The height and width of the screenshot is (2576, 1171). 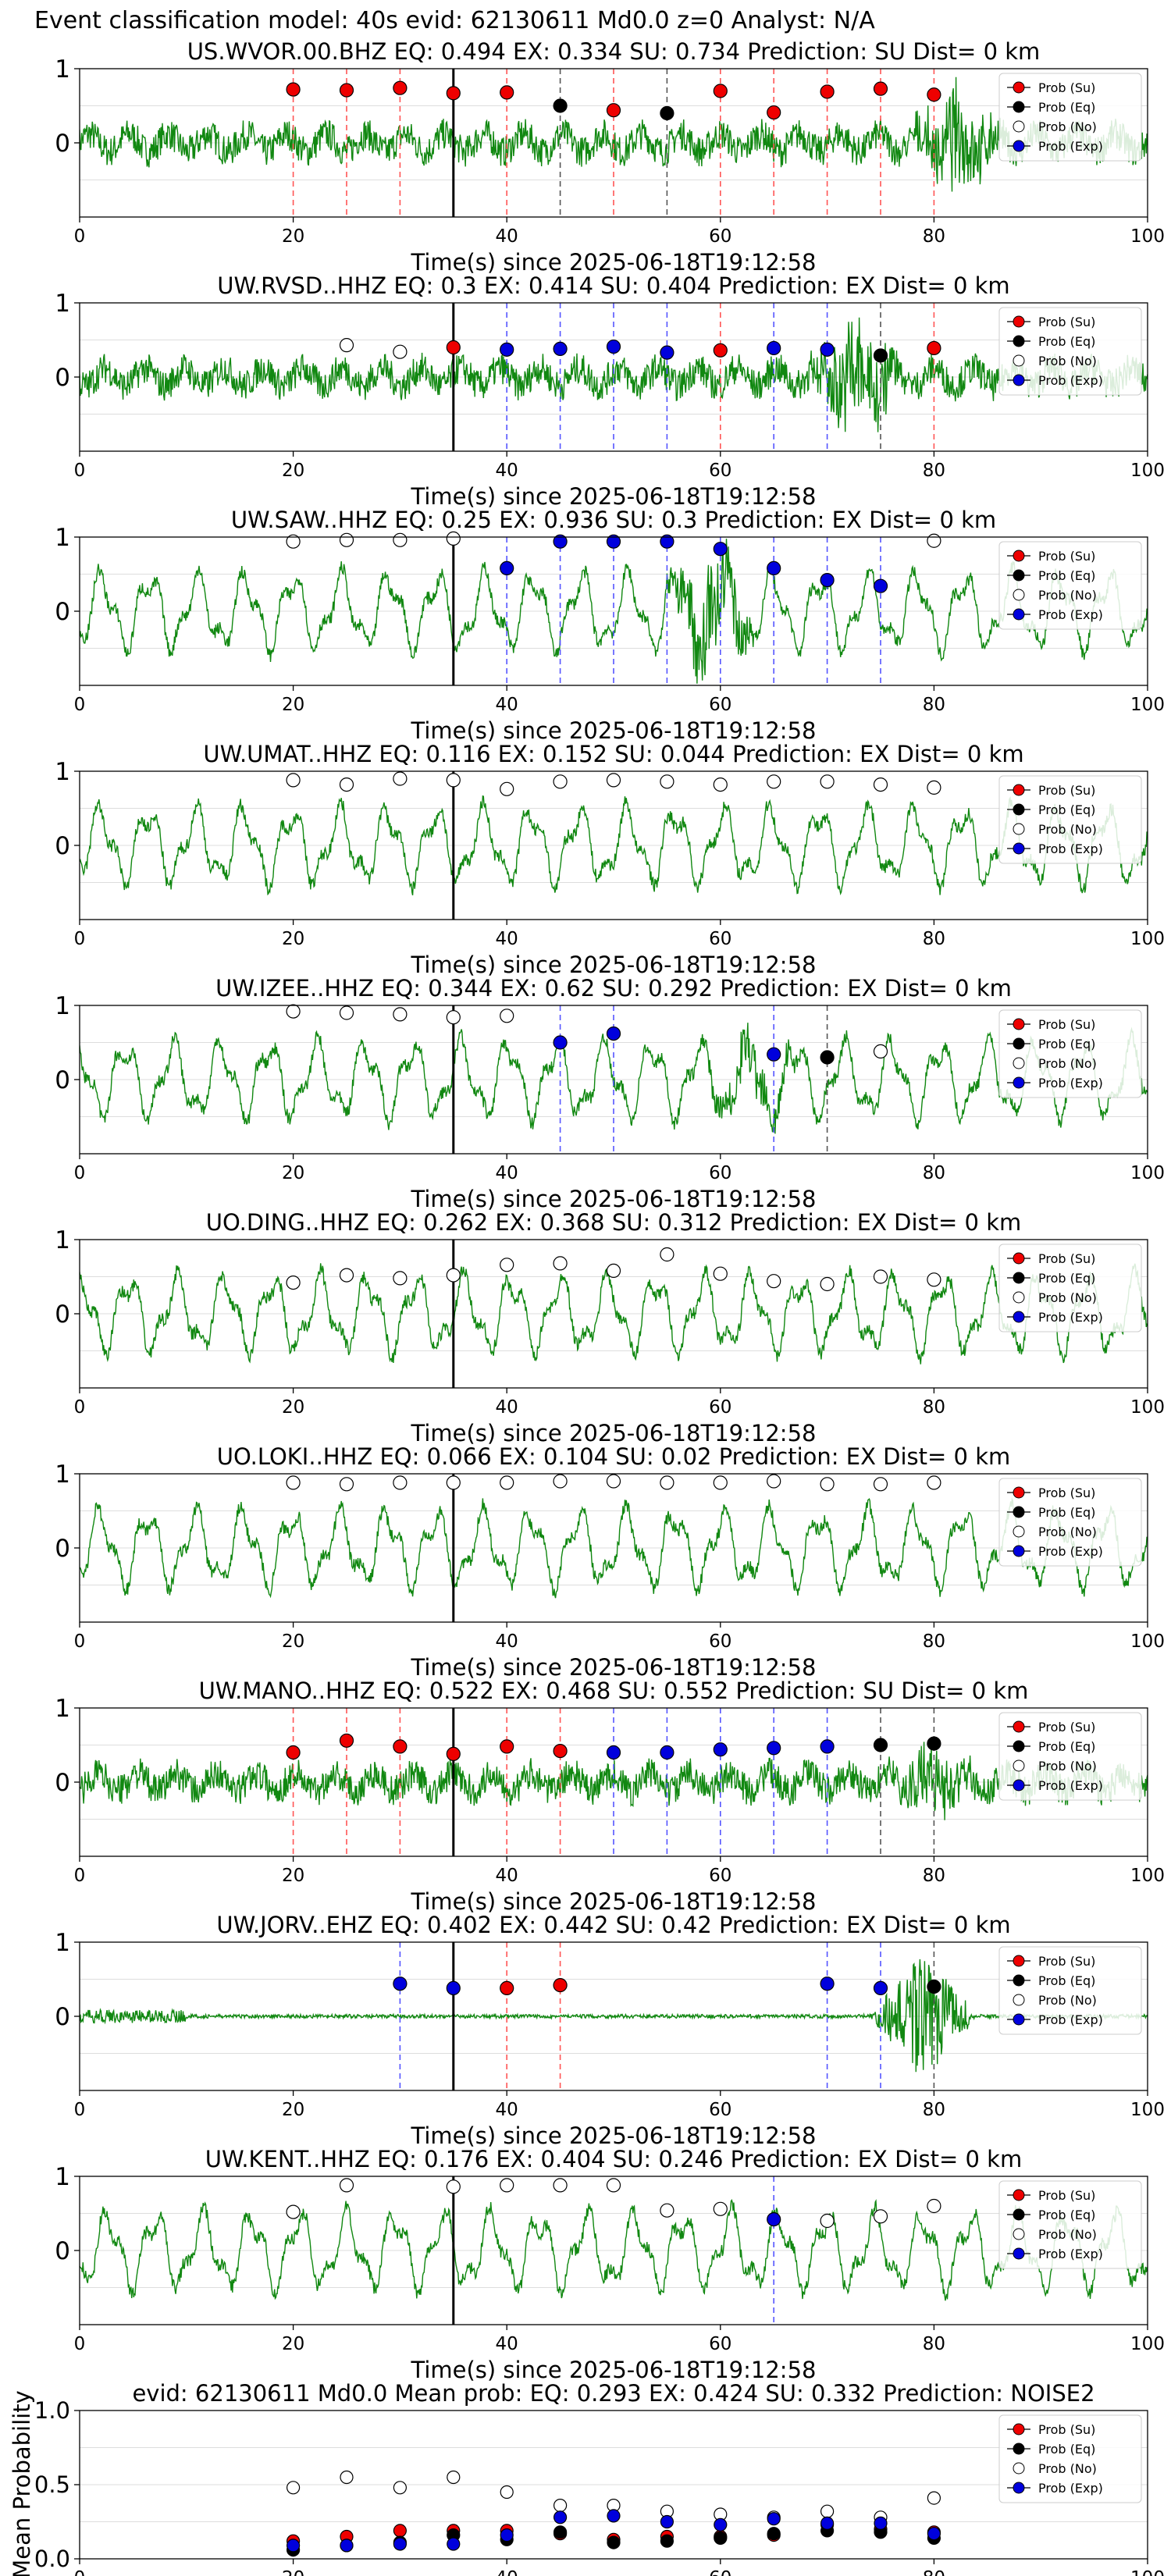 What do you see at coordinates (22, 2483) in the screenshot?
I see `y-axis-label: Mean Probability` at bounding box center [22, 2483].